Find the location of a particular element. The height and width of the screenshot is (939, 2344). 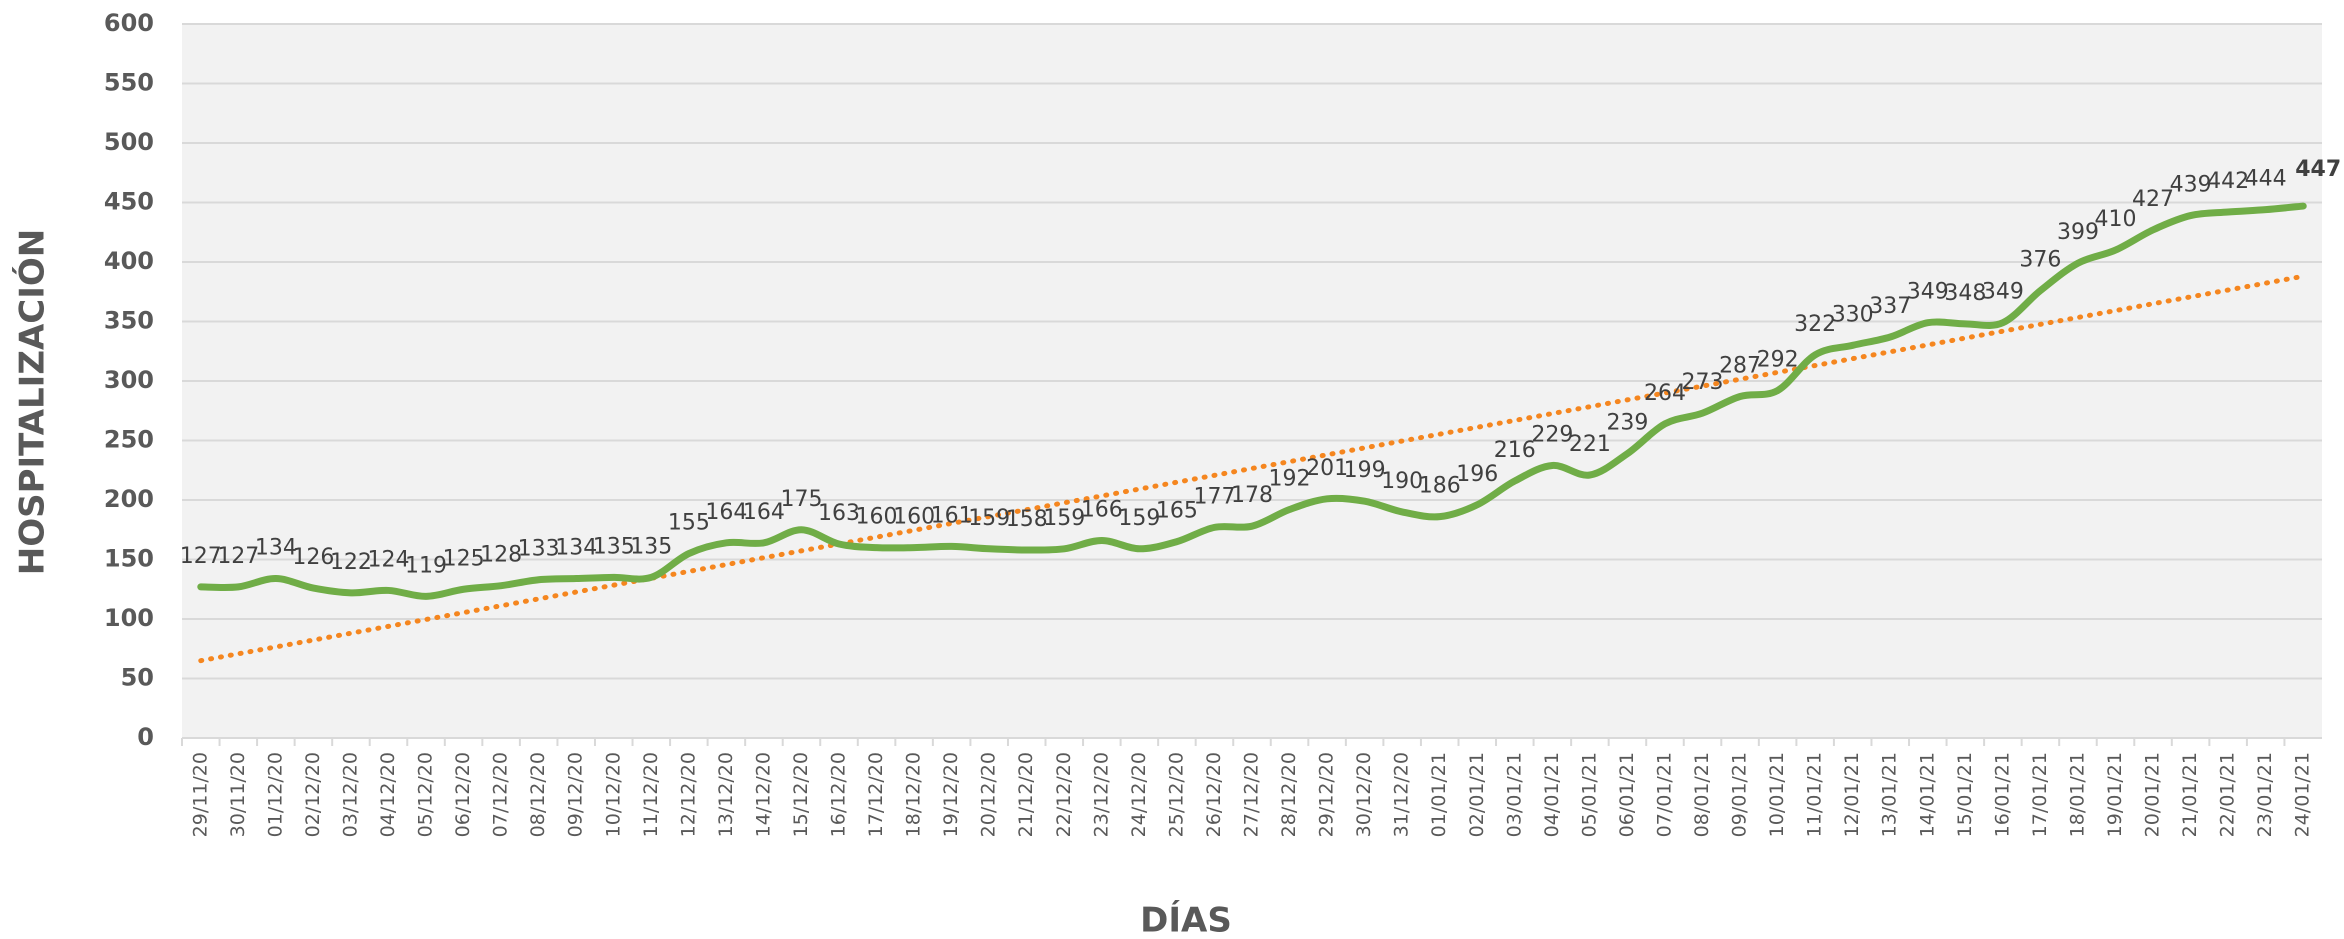

x-tick-label: 04/12/20 is located at coordinates (388, 794).